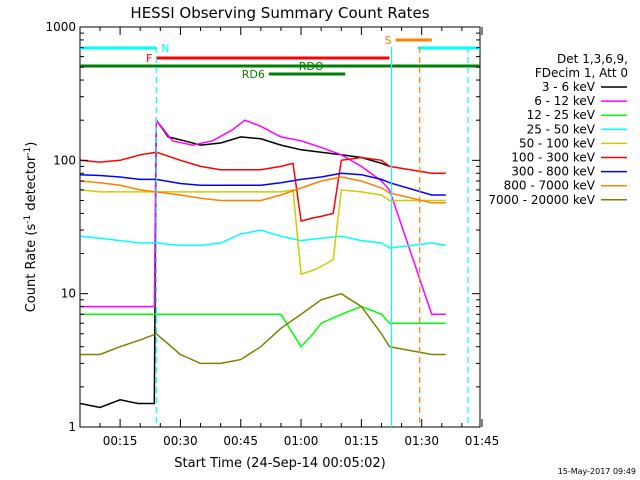 The image size is (640, 480). What do you see at coordinates (31, 268) in the screenshot?
I see `y-axis-label-main: Count Rate (s` at bounding box center [31, 268].